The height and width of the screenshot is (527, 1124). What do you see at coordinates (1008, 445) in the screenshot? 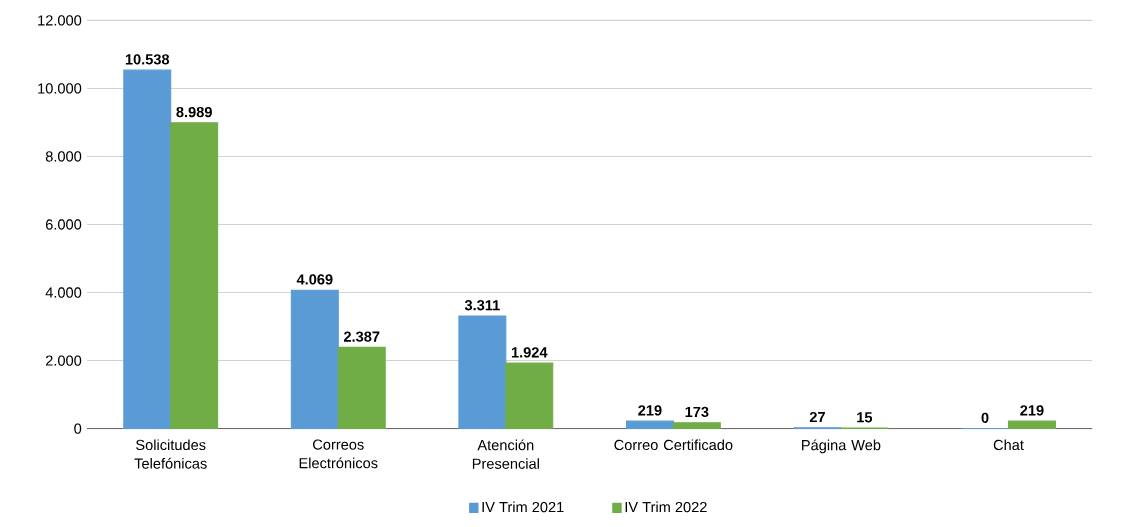
I see `x-tick-label: Chat` at bounding box center [1008, 445].